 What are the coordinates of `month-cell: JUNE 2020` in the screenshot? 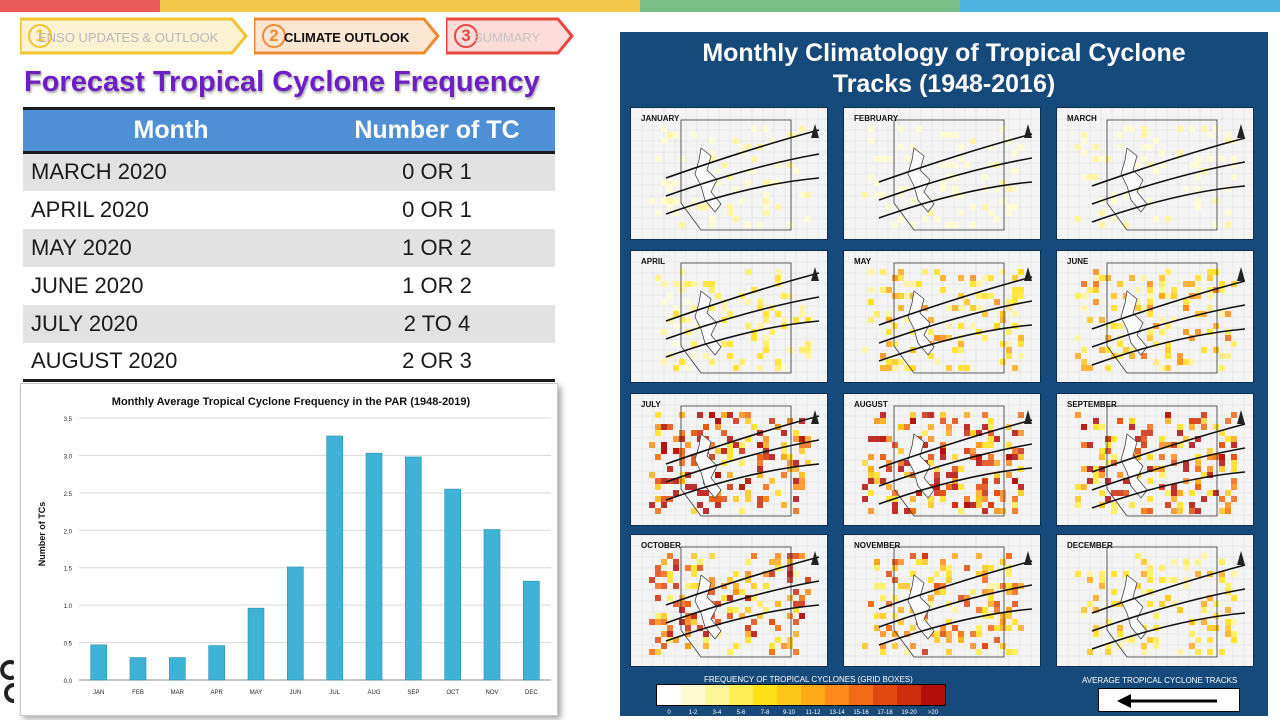 It's located at (87, 285).